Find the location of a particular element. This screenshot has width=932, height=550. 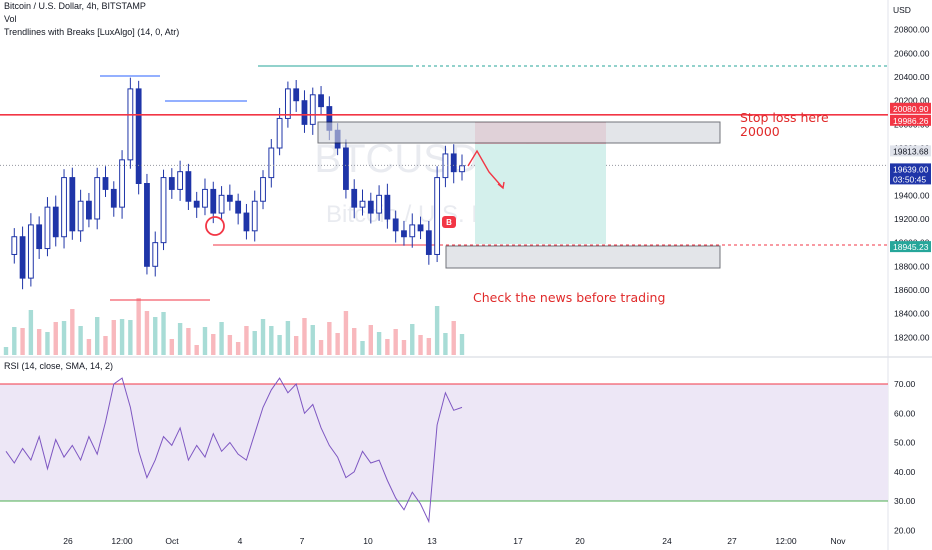

rsi-axis-tick: 30.00 is located at coordinates (905, 501).